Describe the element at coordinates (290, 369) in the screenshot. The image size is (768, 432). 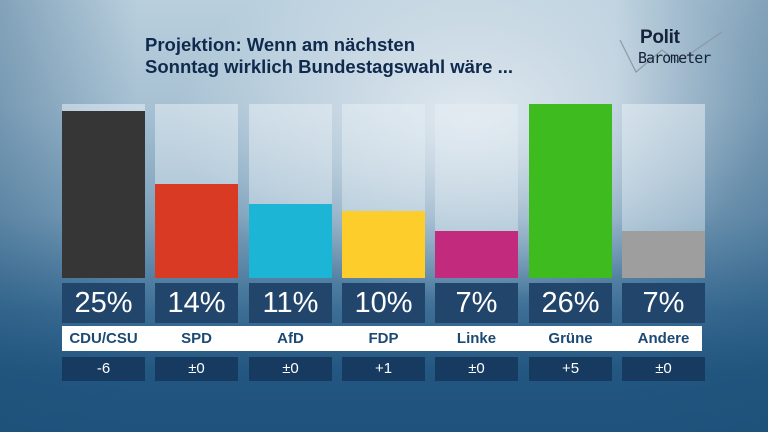
I see `change-label-afd: ±0` at that location.